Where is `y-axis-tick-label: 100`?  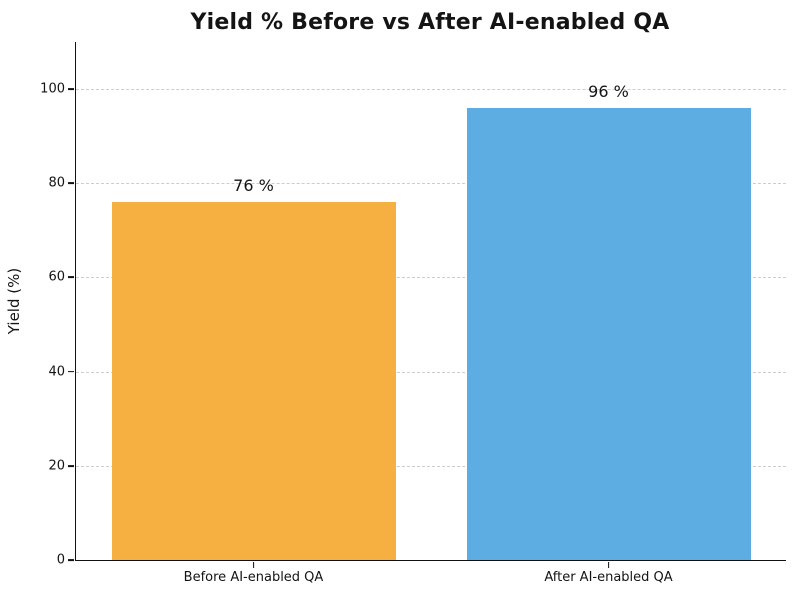 y-axis-tick-label: 100 is located at coordinates (52, 89).